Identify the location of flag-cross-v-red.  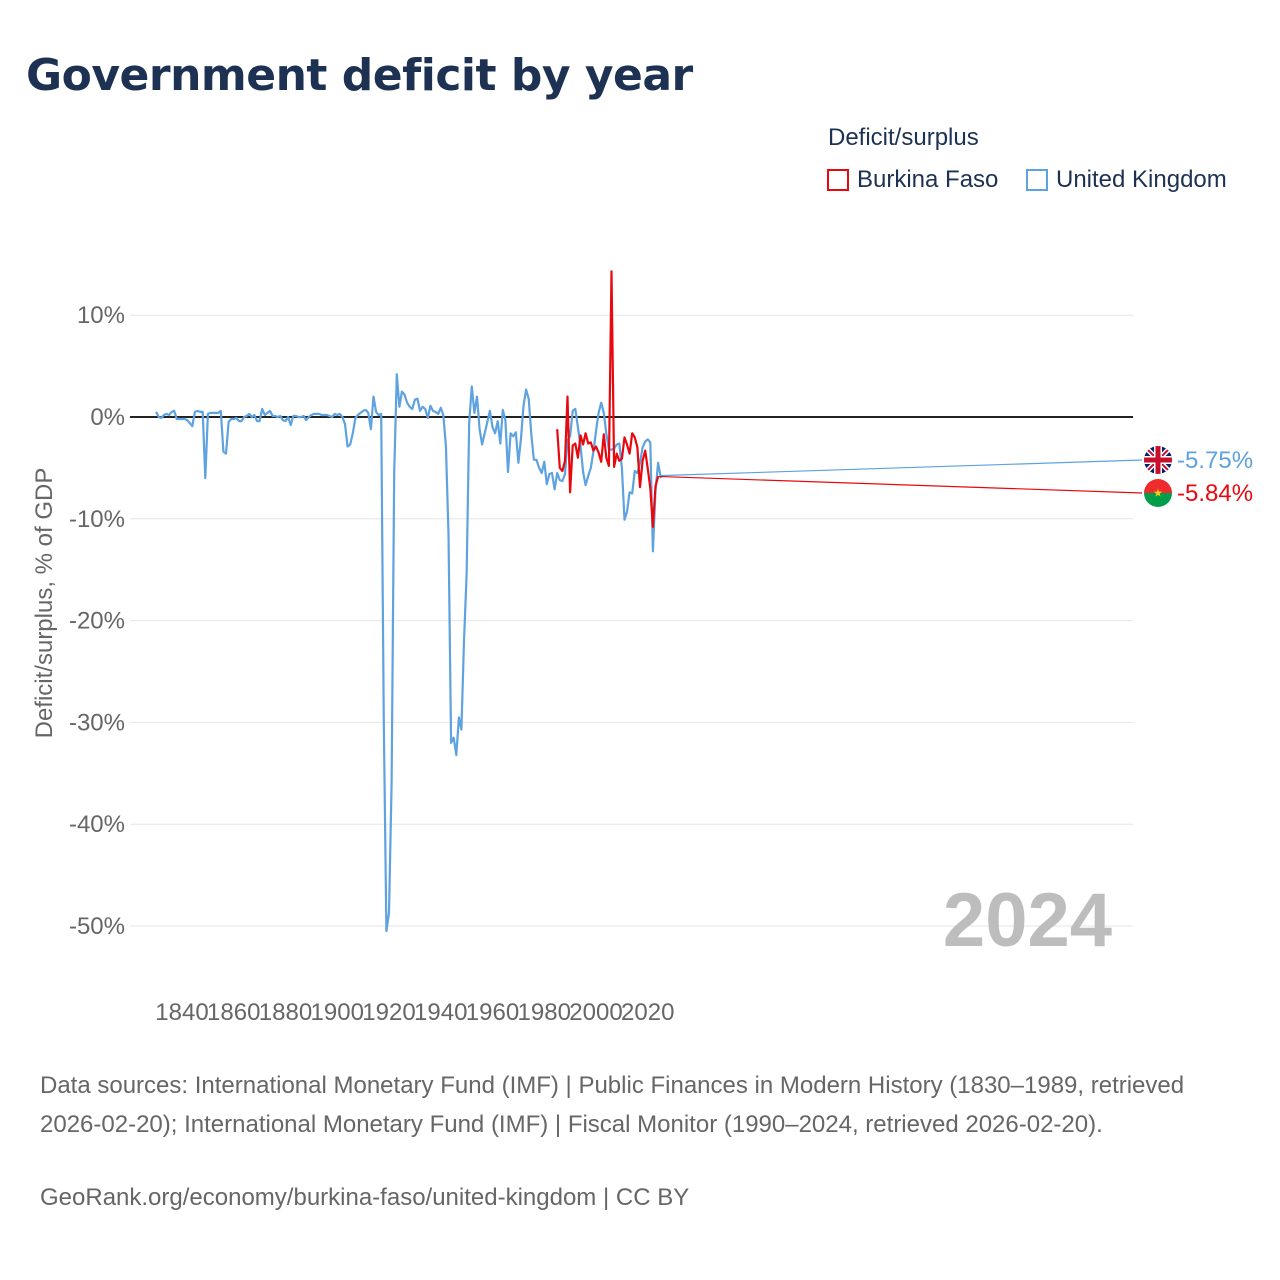
(1158, 460).